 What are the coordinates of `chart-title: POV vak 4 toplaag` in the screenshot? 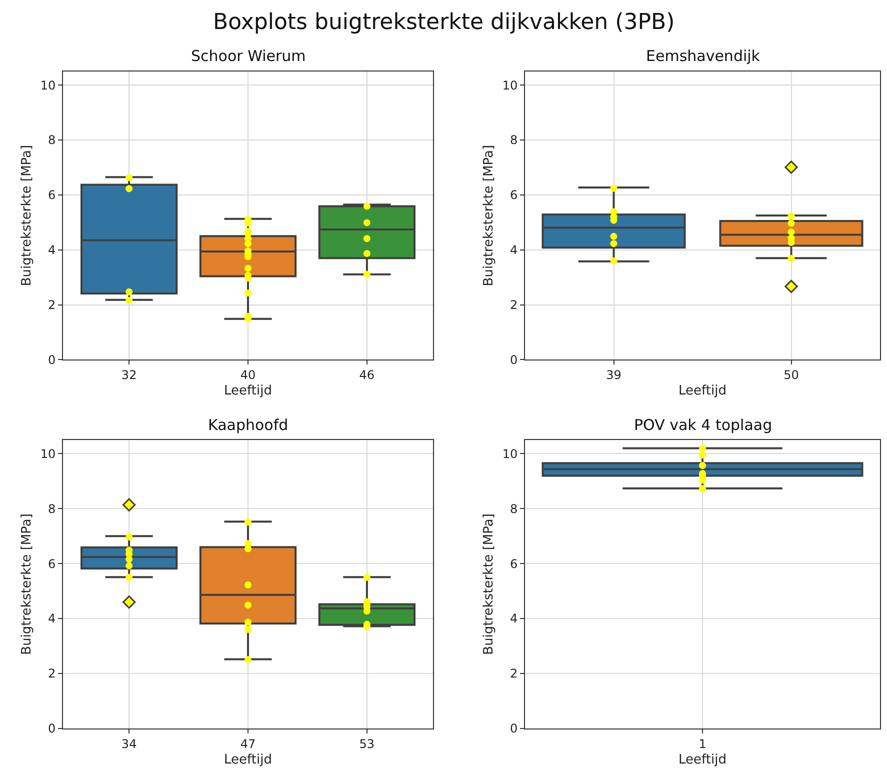 It's located at (703, 425).